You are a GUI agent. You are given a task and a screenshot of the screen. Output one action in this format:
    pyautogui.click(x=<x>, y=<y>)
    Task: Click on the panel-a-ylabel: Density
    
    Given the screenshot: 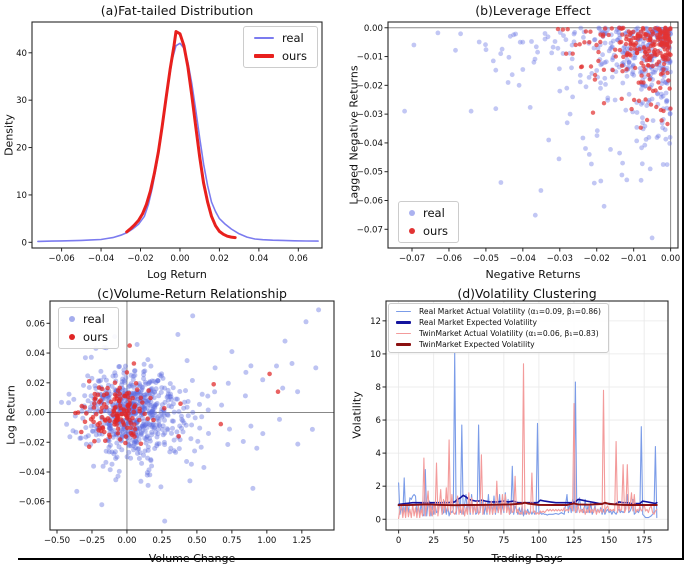 What is the action you would take?
    pyautogui.click(x=9, y=135)
    